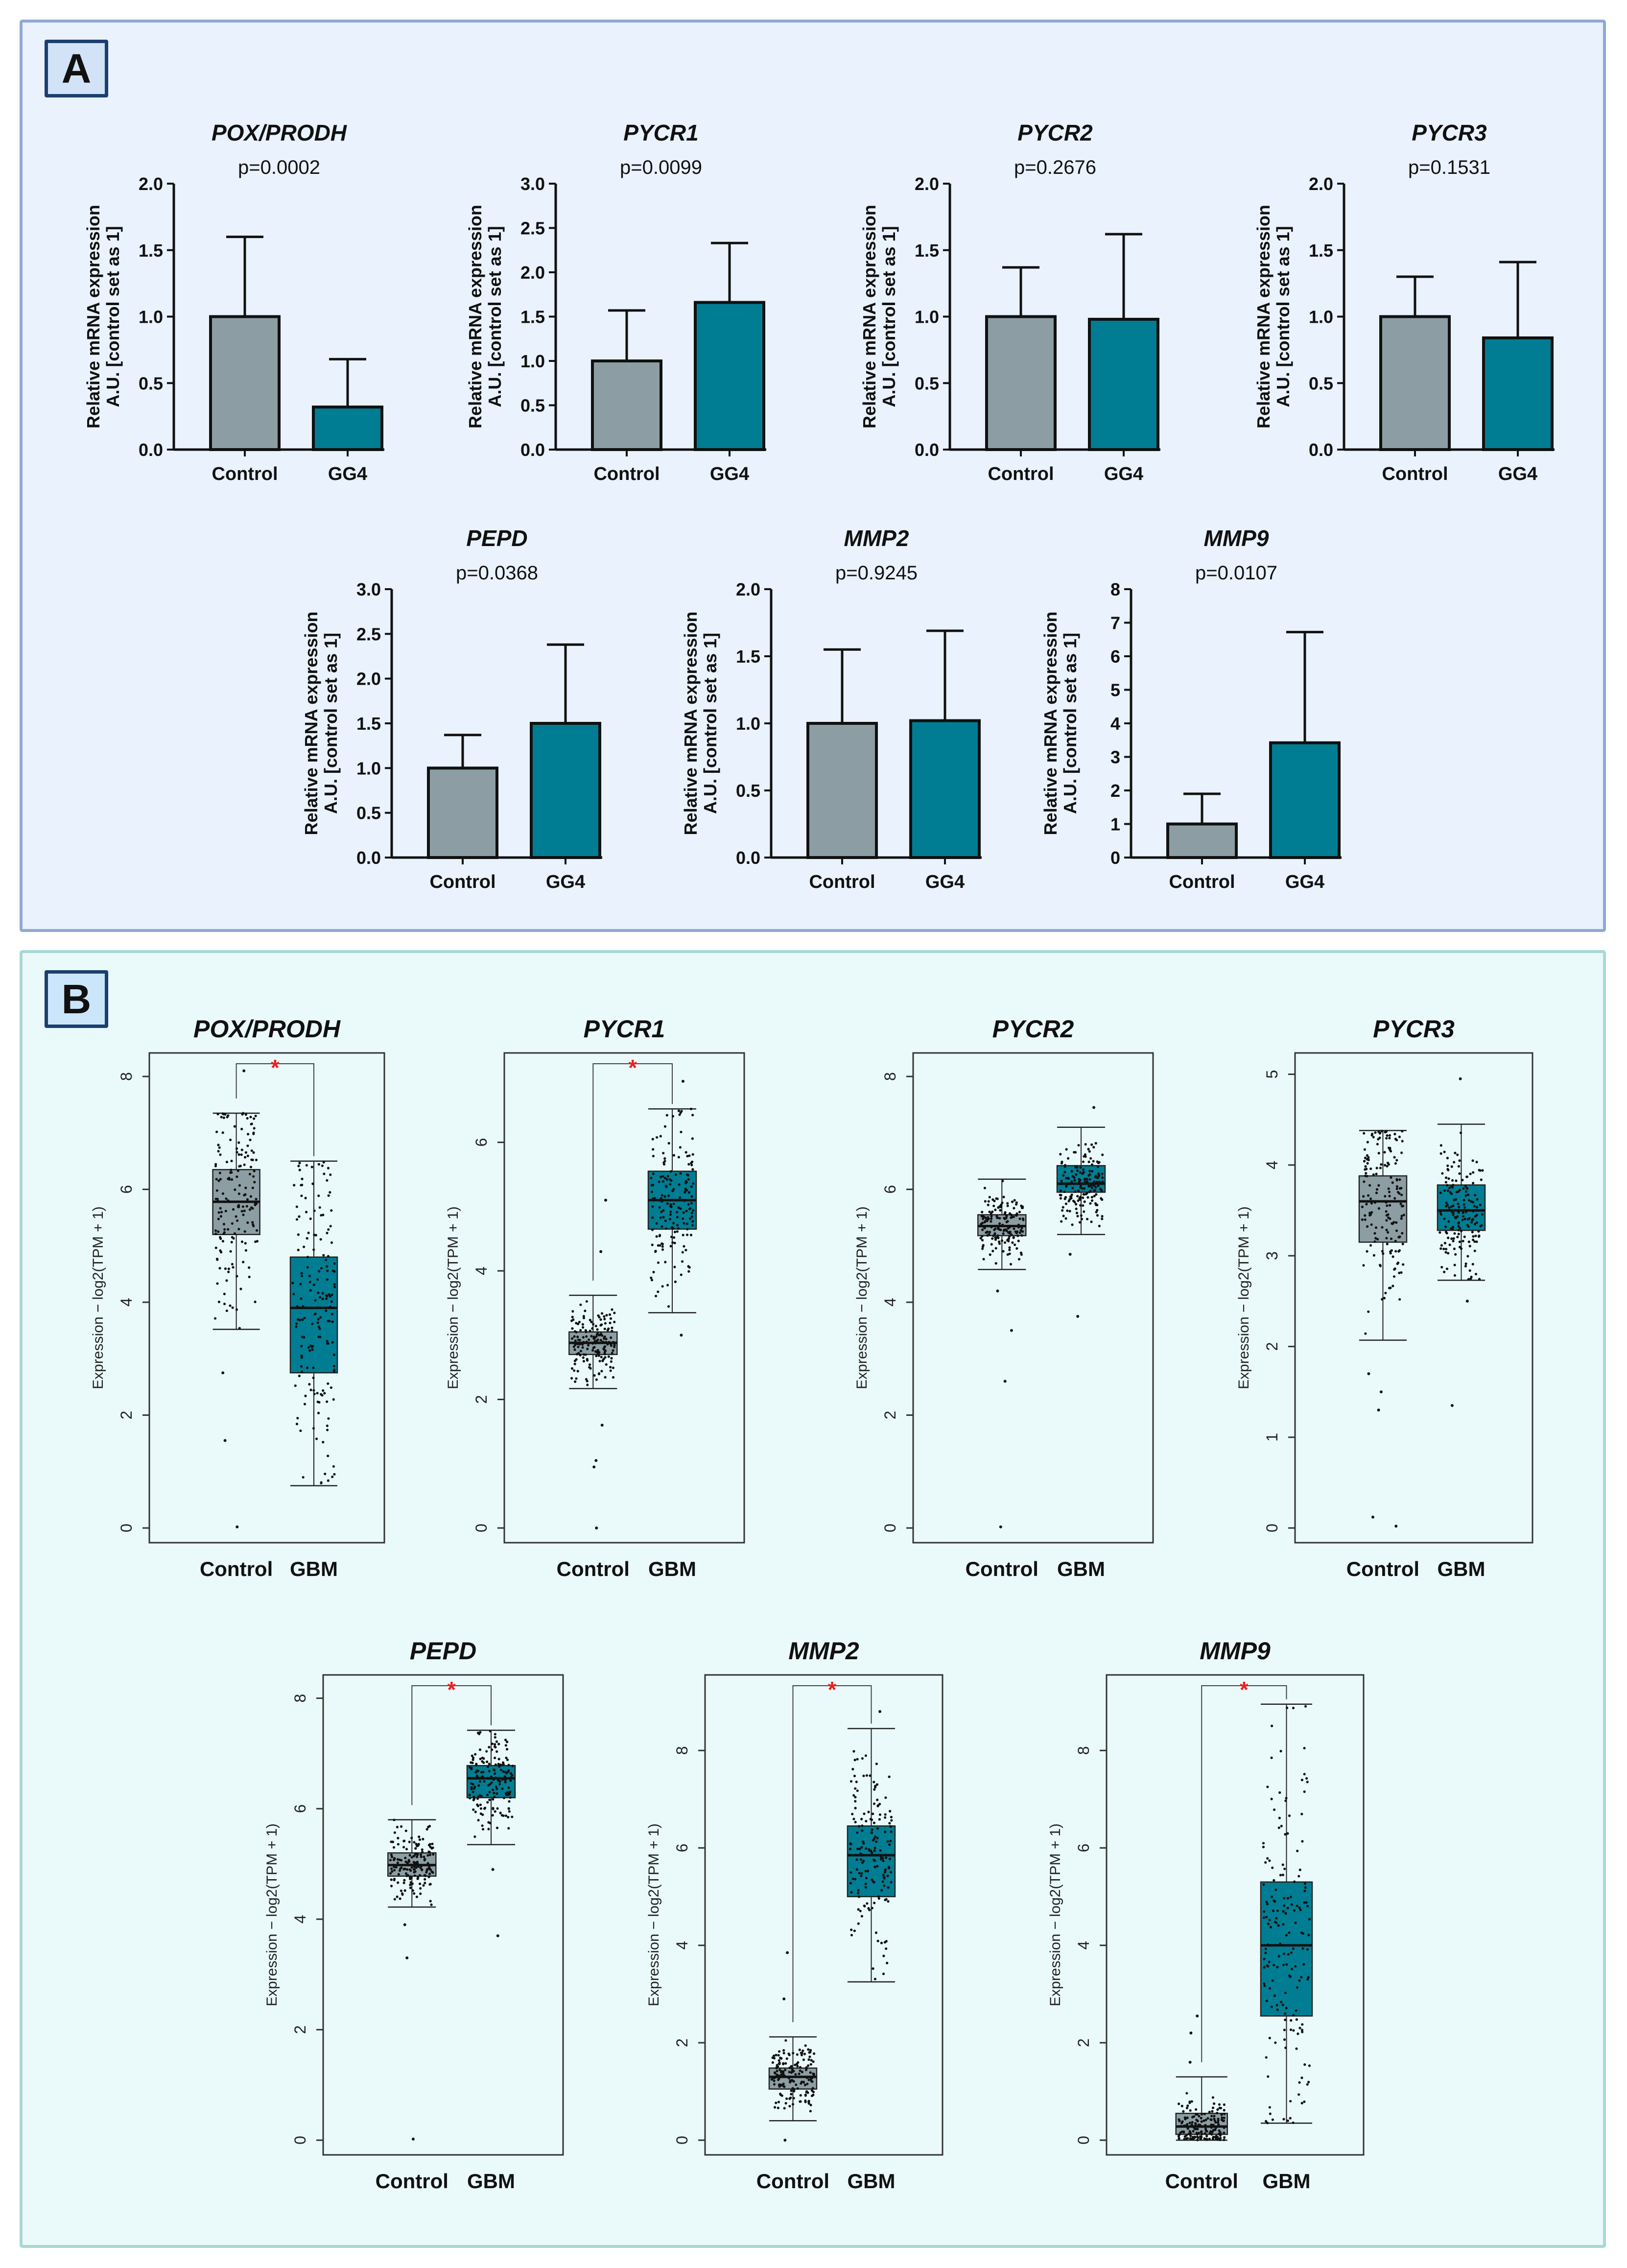  I want to click on y-label-text: Expression − log2(TPM + 1), so click(453, 1297).